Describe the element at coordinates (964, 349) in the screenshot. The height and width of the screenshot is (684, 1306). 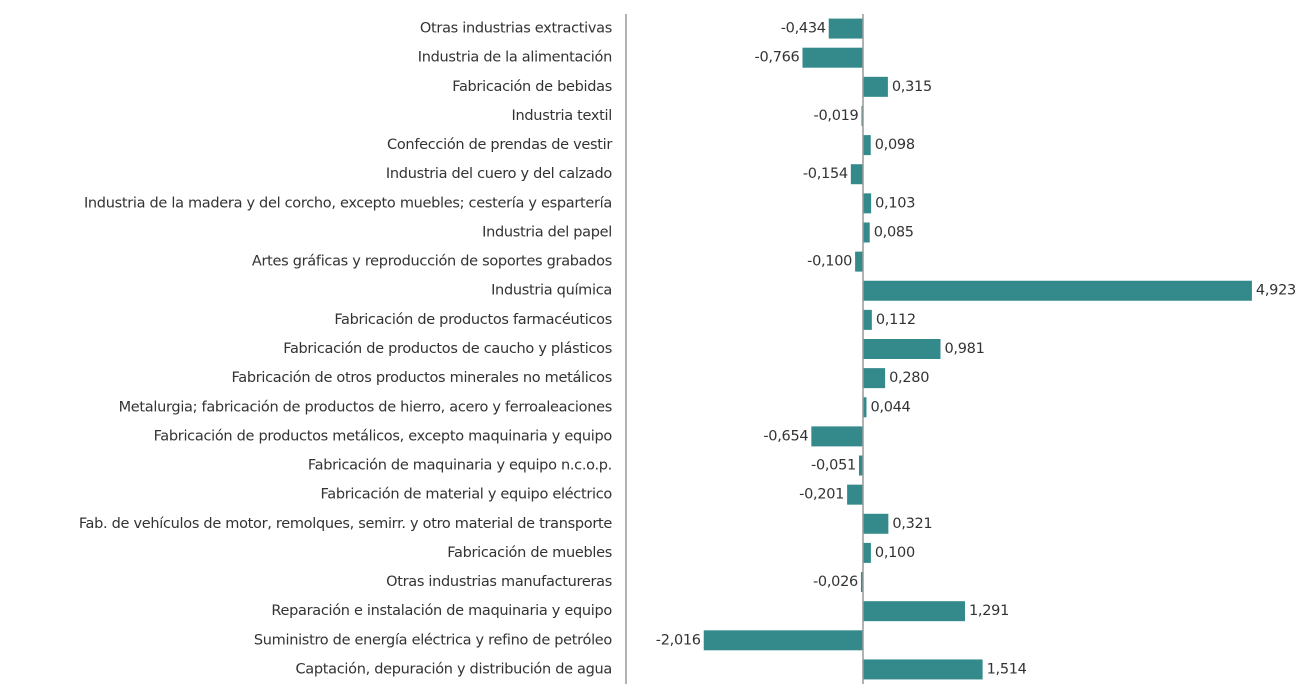
I see `value-label: 0,981` at that location.